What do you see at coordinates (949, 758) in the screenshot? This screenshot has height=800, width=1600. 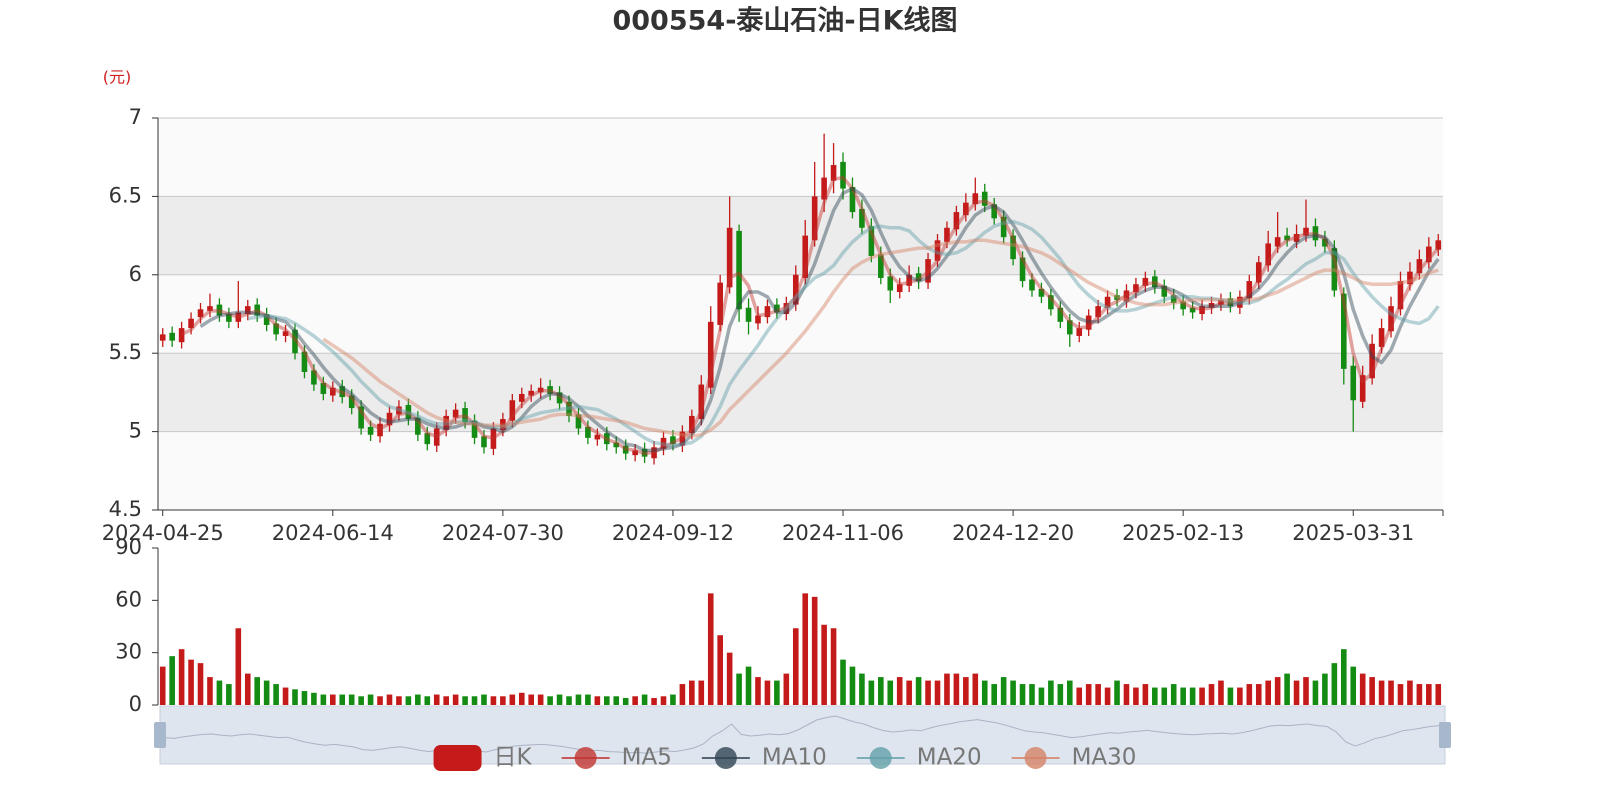 I see `legend-label: MA20` at bounding box center [949, 758].